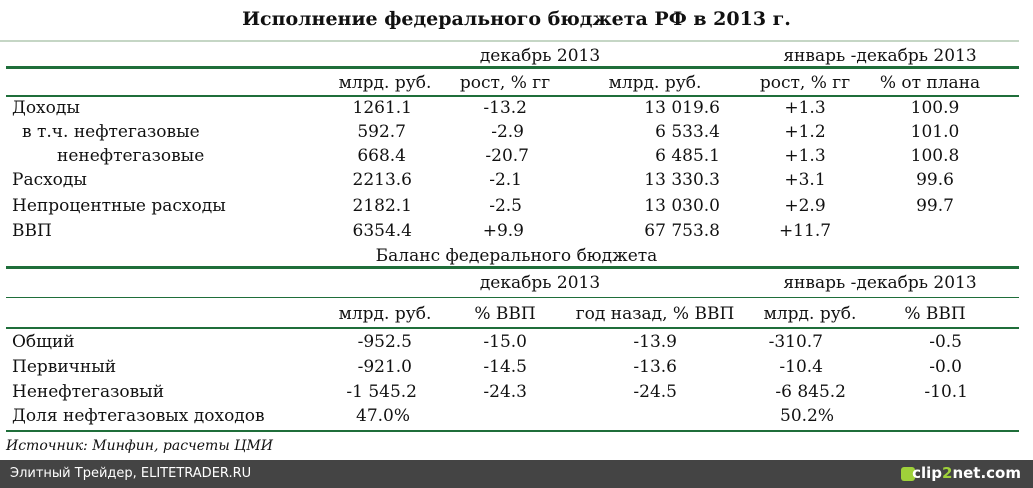  I want to click on table-cell: -2.5, so click(505, 206).